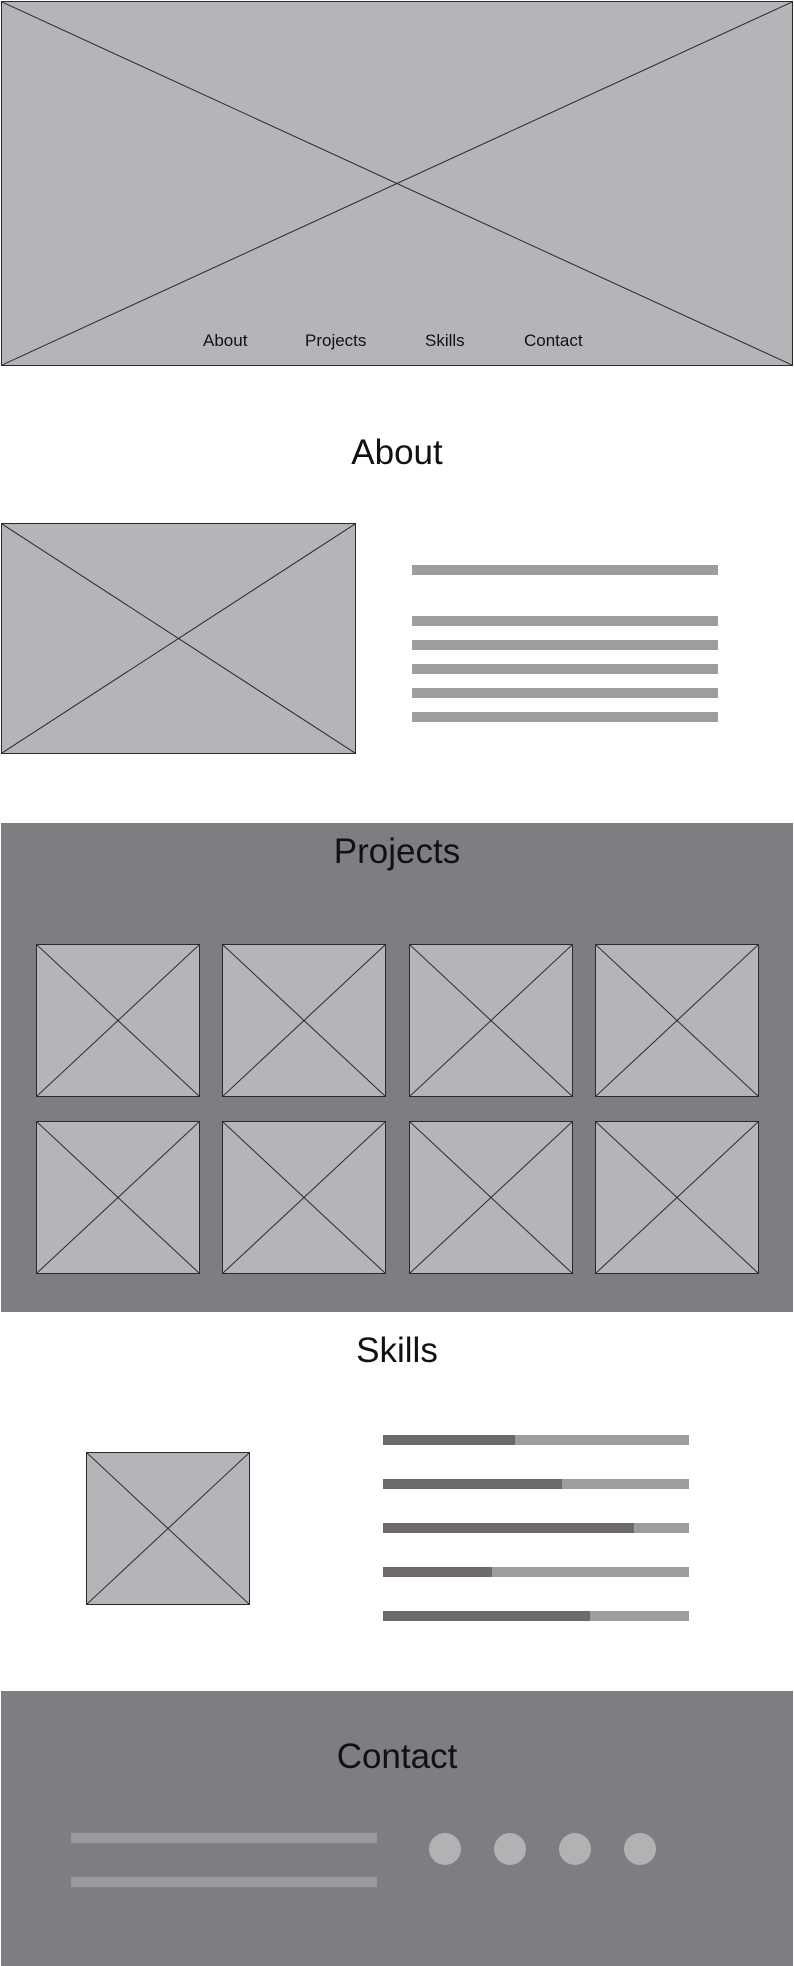  What do you see at coordinates (225, 340) in the screenshot?
I see `nav-about-link: About` at bounding box center [225, 340].